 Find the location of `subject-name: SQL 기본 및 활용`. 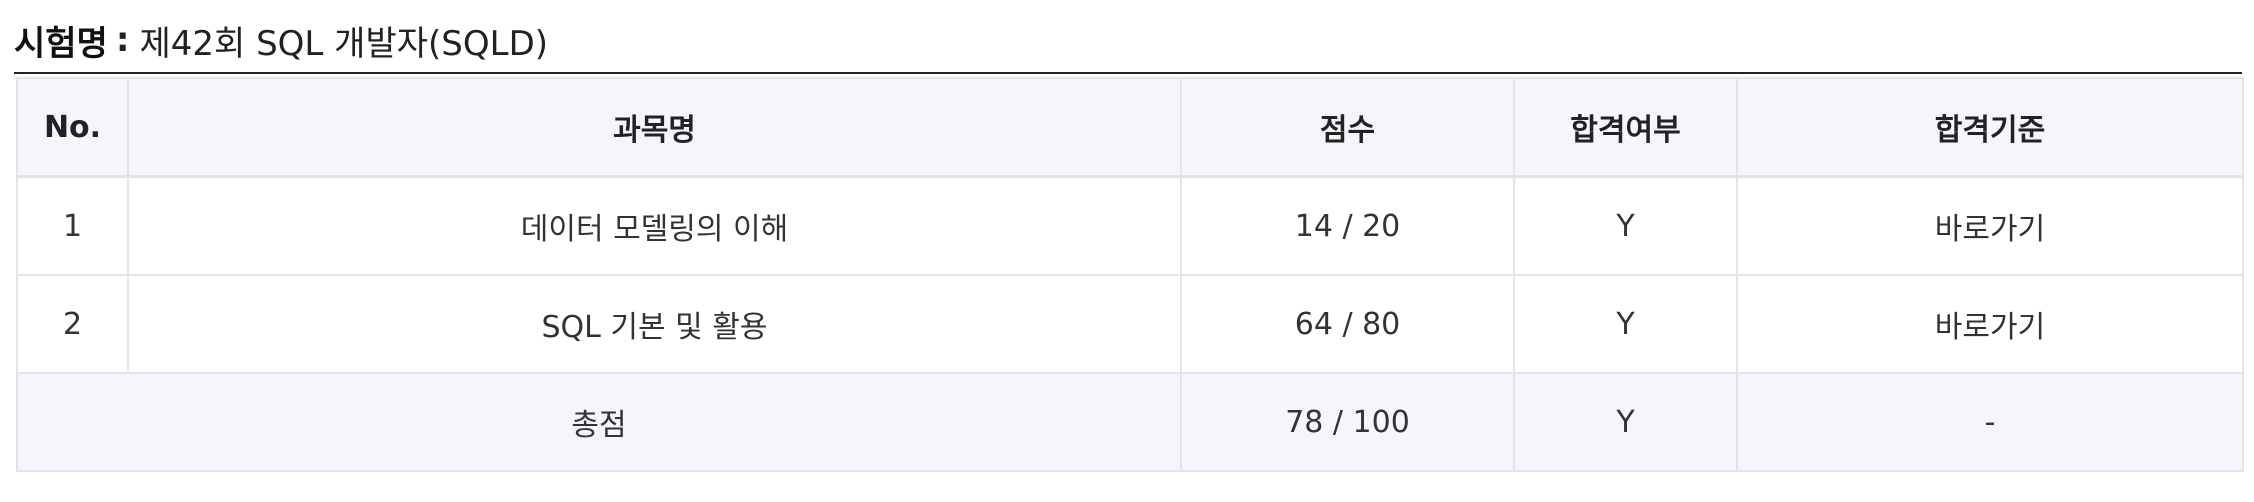

subject-name: SQL 기본 및 활용 is located at coordinates (654, 324).